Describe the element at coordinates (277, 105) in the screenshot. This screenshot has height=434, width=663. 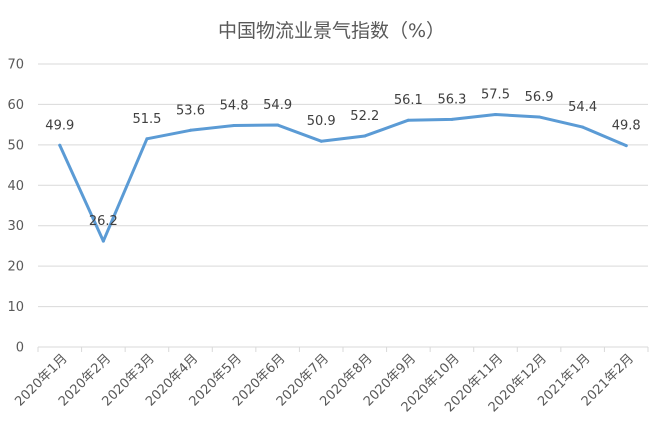
I see `data-label: 54.9` at that location.